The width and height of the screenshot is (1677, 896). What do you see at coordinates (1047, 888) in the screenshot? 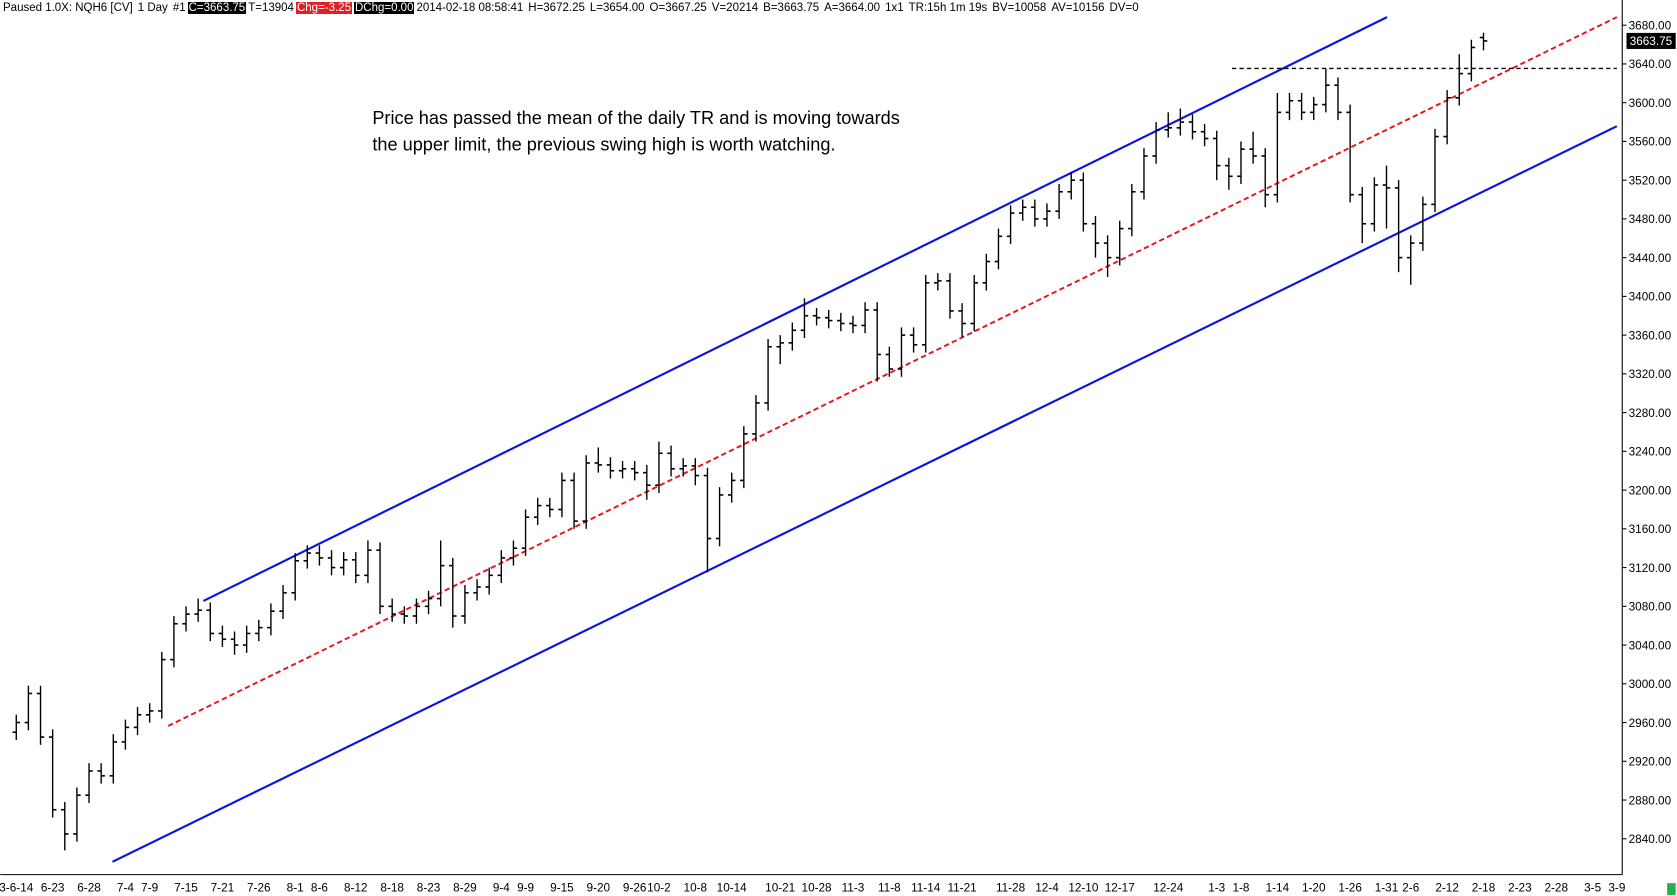
I see `x-tick-label: 12-4` at bounding box center [1047, 888].